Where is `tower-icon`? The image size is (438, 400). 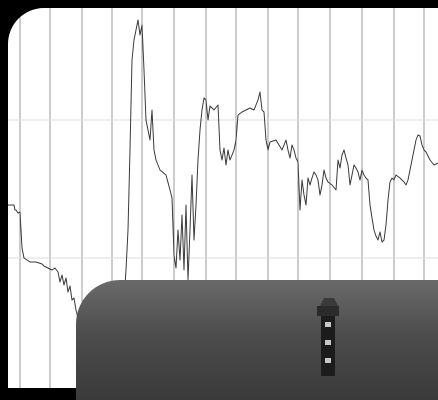 tower-icon is located at coordinates (328, 337).